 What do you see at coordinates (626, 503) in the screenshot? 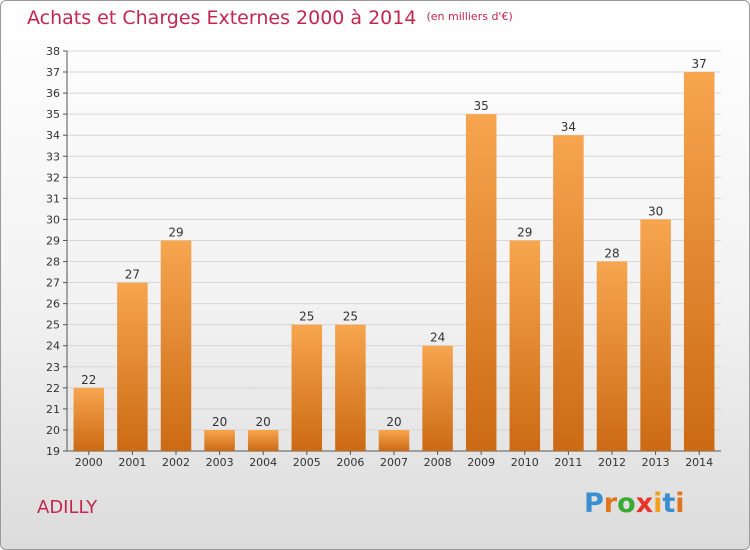
I see `logo-letter: o` at bounding box center [626, 503].